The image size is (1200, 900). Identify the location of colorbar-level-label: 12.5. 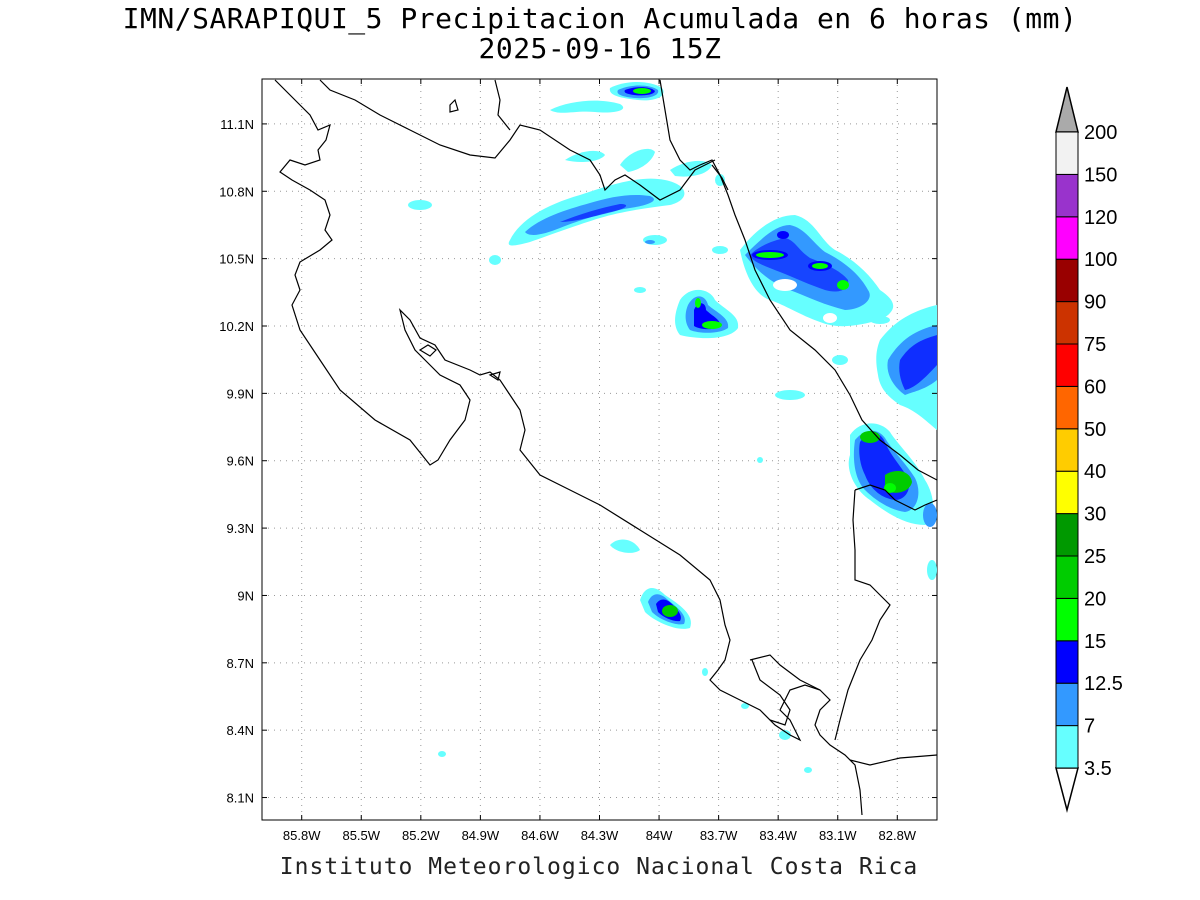
(1103, 684).